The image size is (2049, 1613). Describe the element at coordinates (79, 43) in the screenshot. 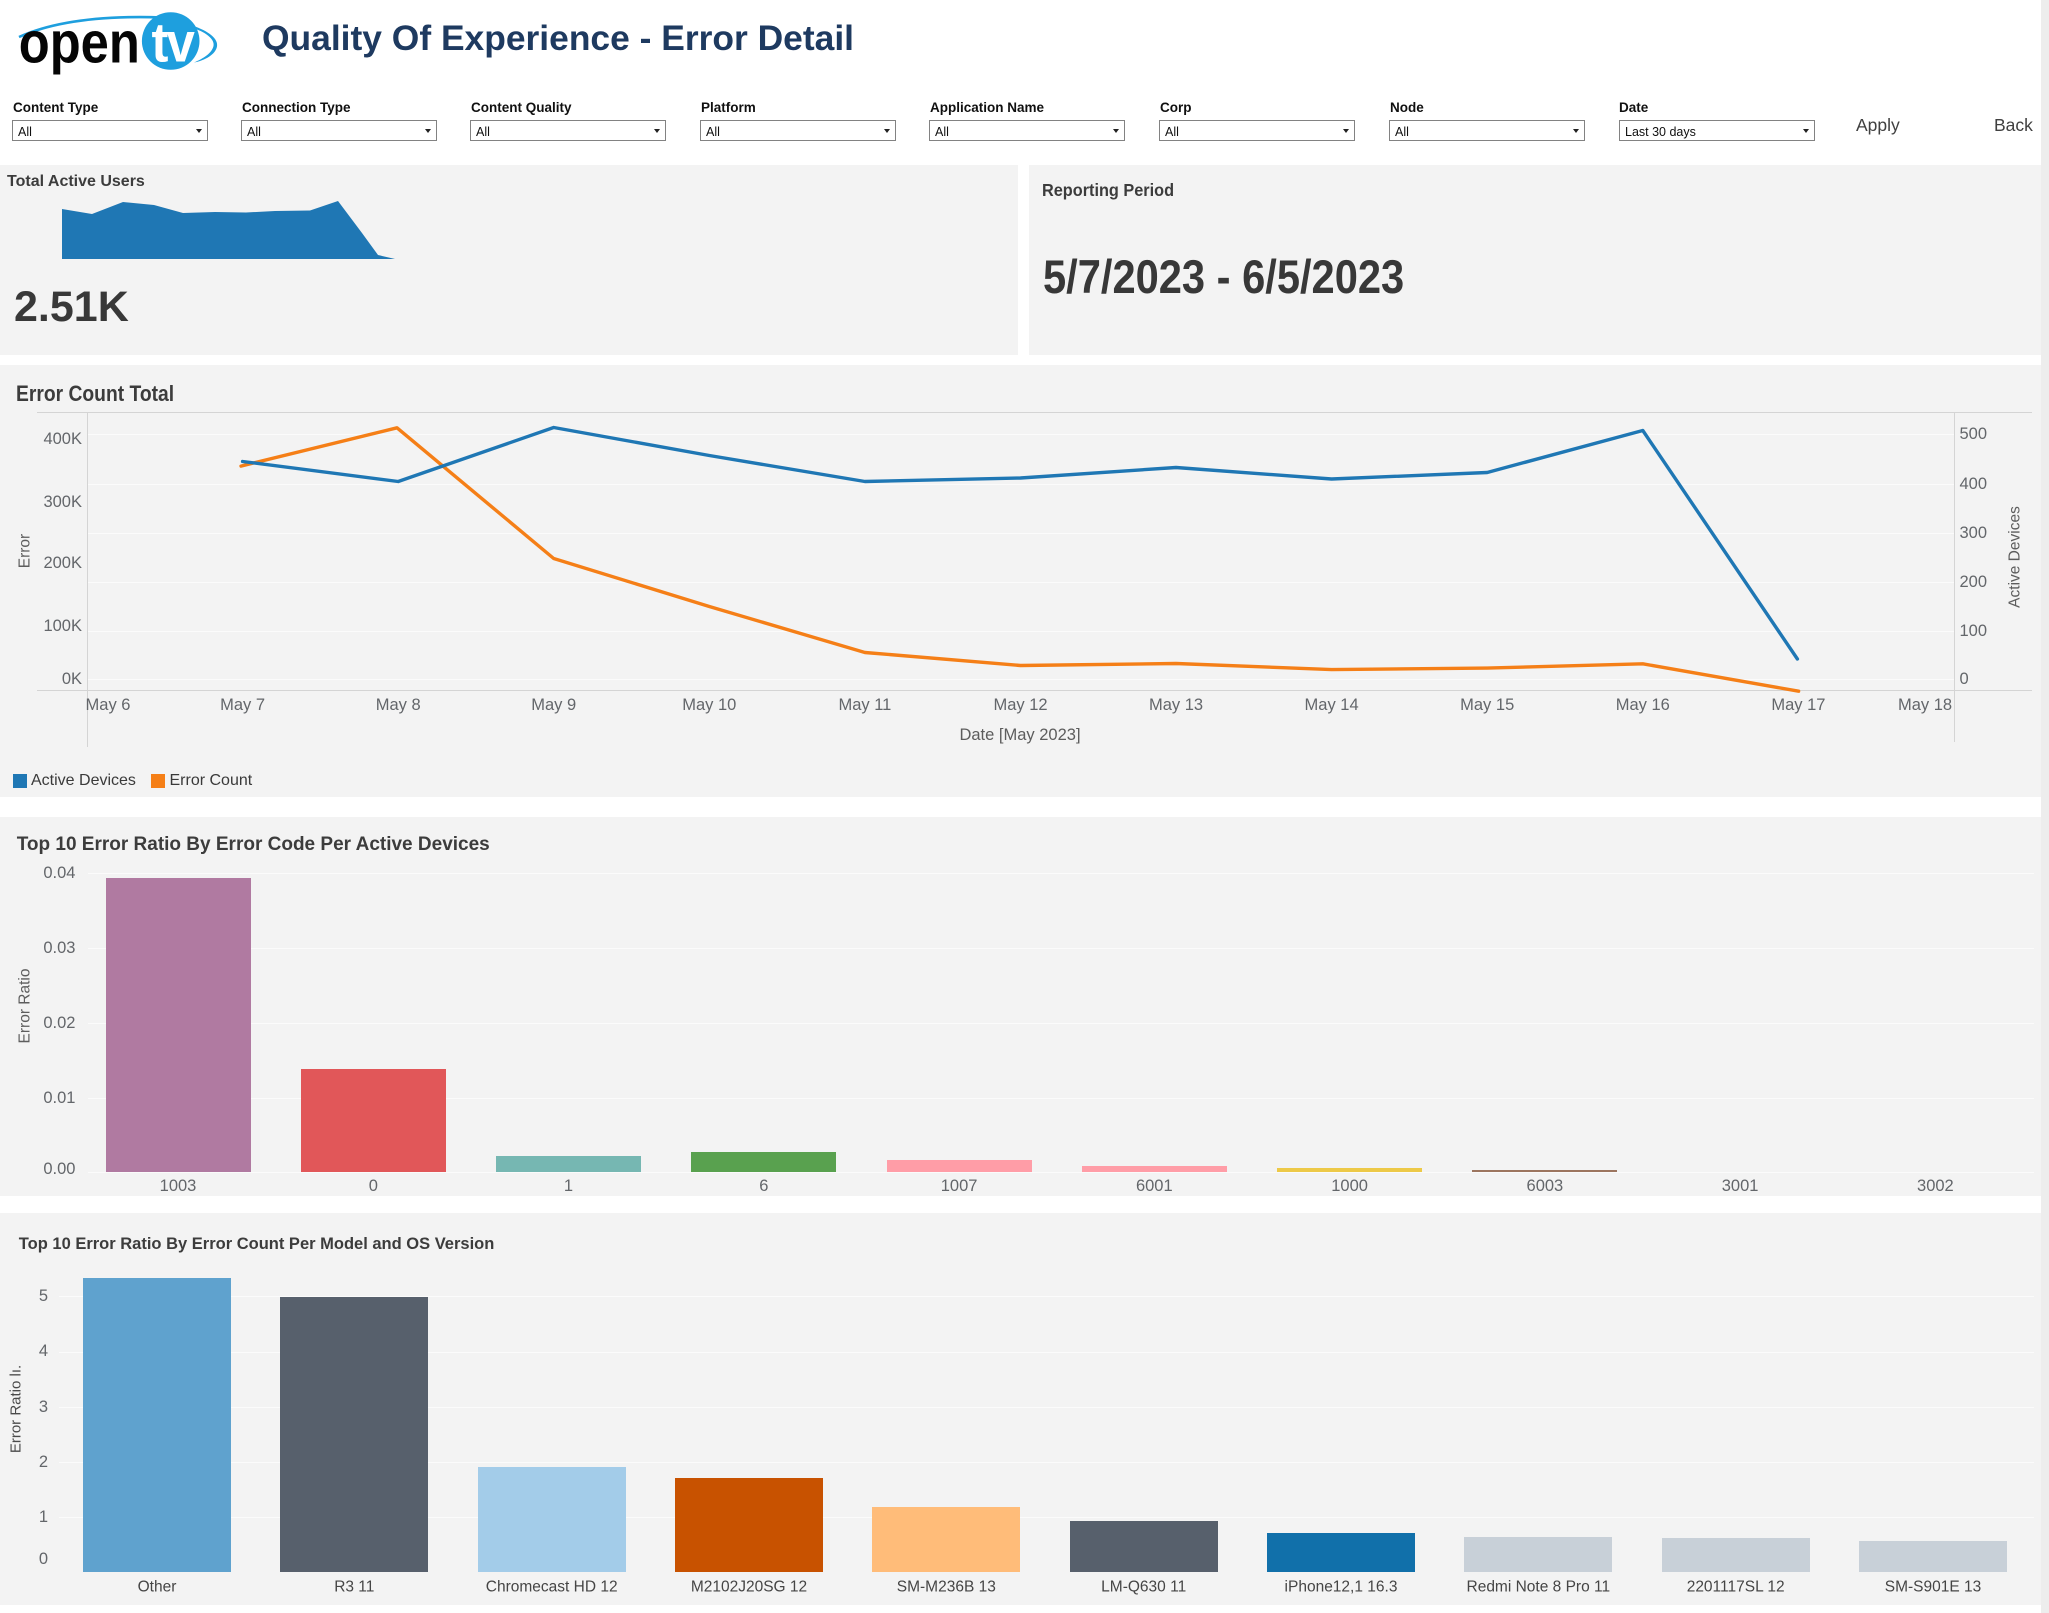

I see `svg-text: open` at that location.